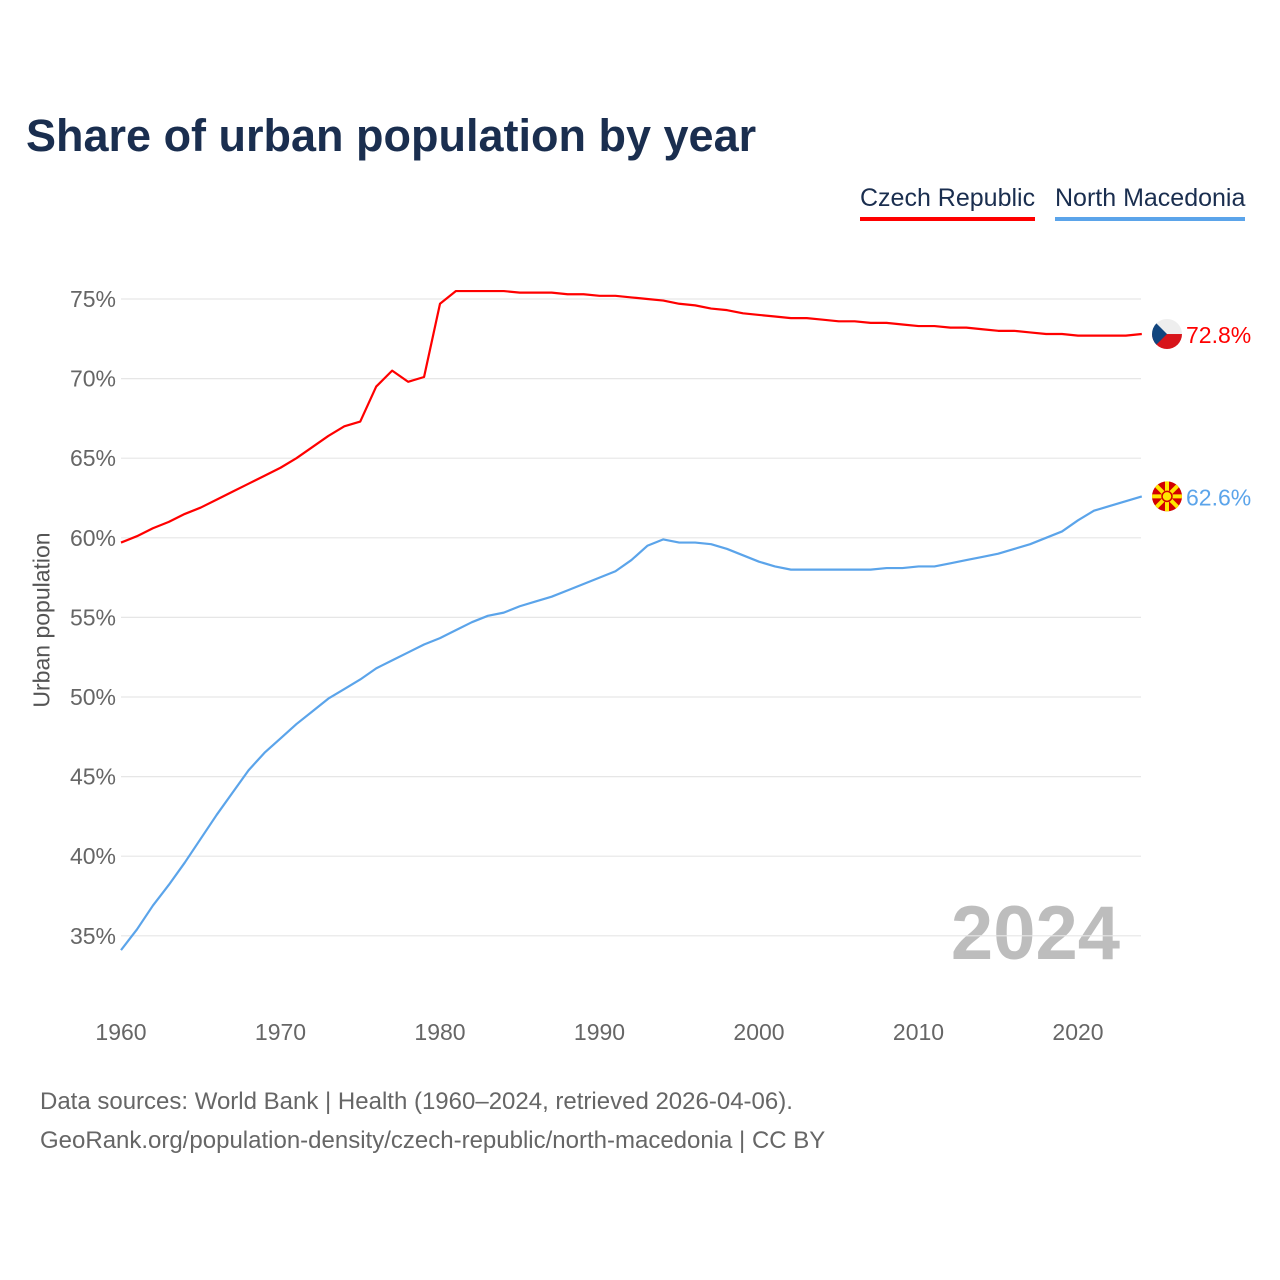 Image resolution: width=1280 pixels, height=1280 pixels. Describe the element at coordinates (280, 1032) in the screenshot. I see `x-tick-label: 1970` at that location.